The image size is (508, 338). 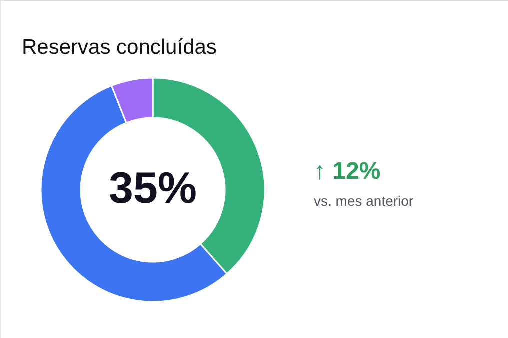 I want to click on chart-title: Reservas concluídas, so click(x=119, y=47).